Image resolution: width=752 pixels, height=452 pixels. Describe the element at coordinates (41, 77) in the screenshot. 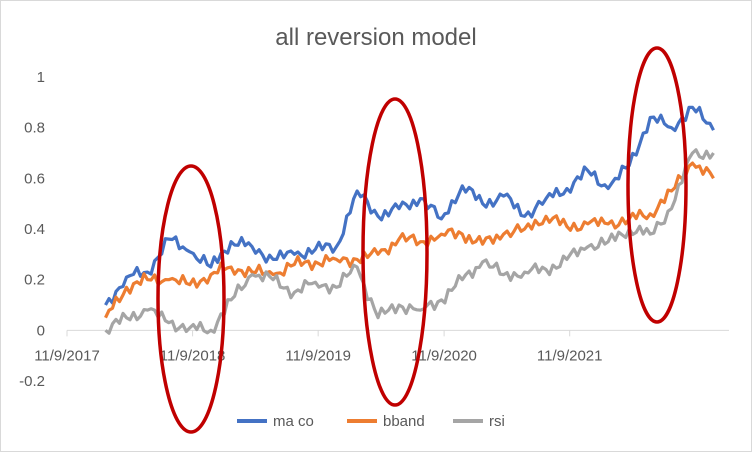

I see `y-tick-label: 1` at that location.